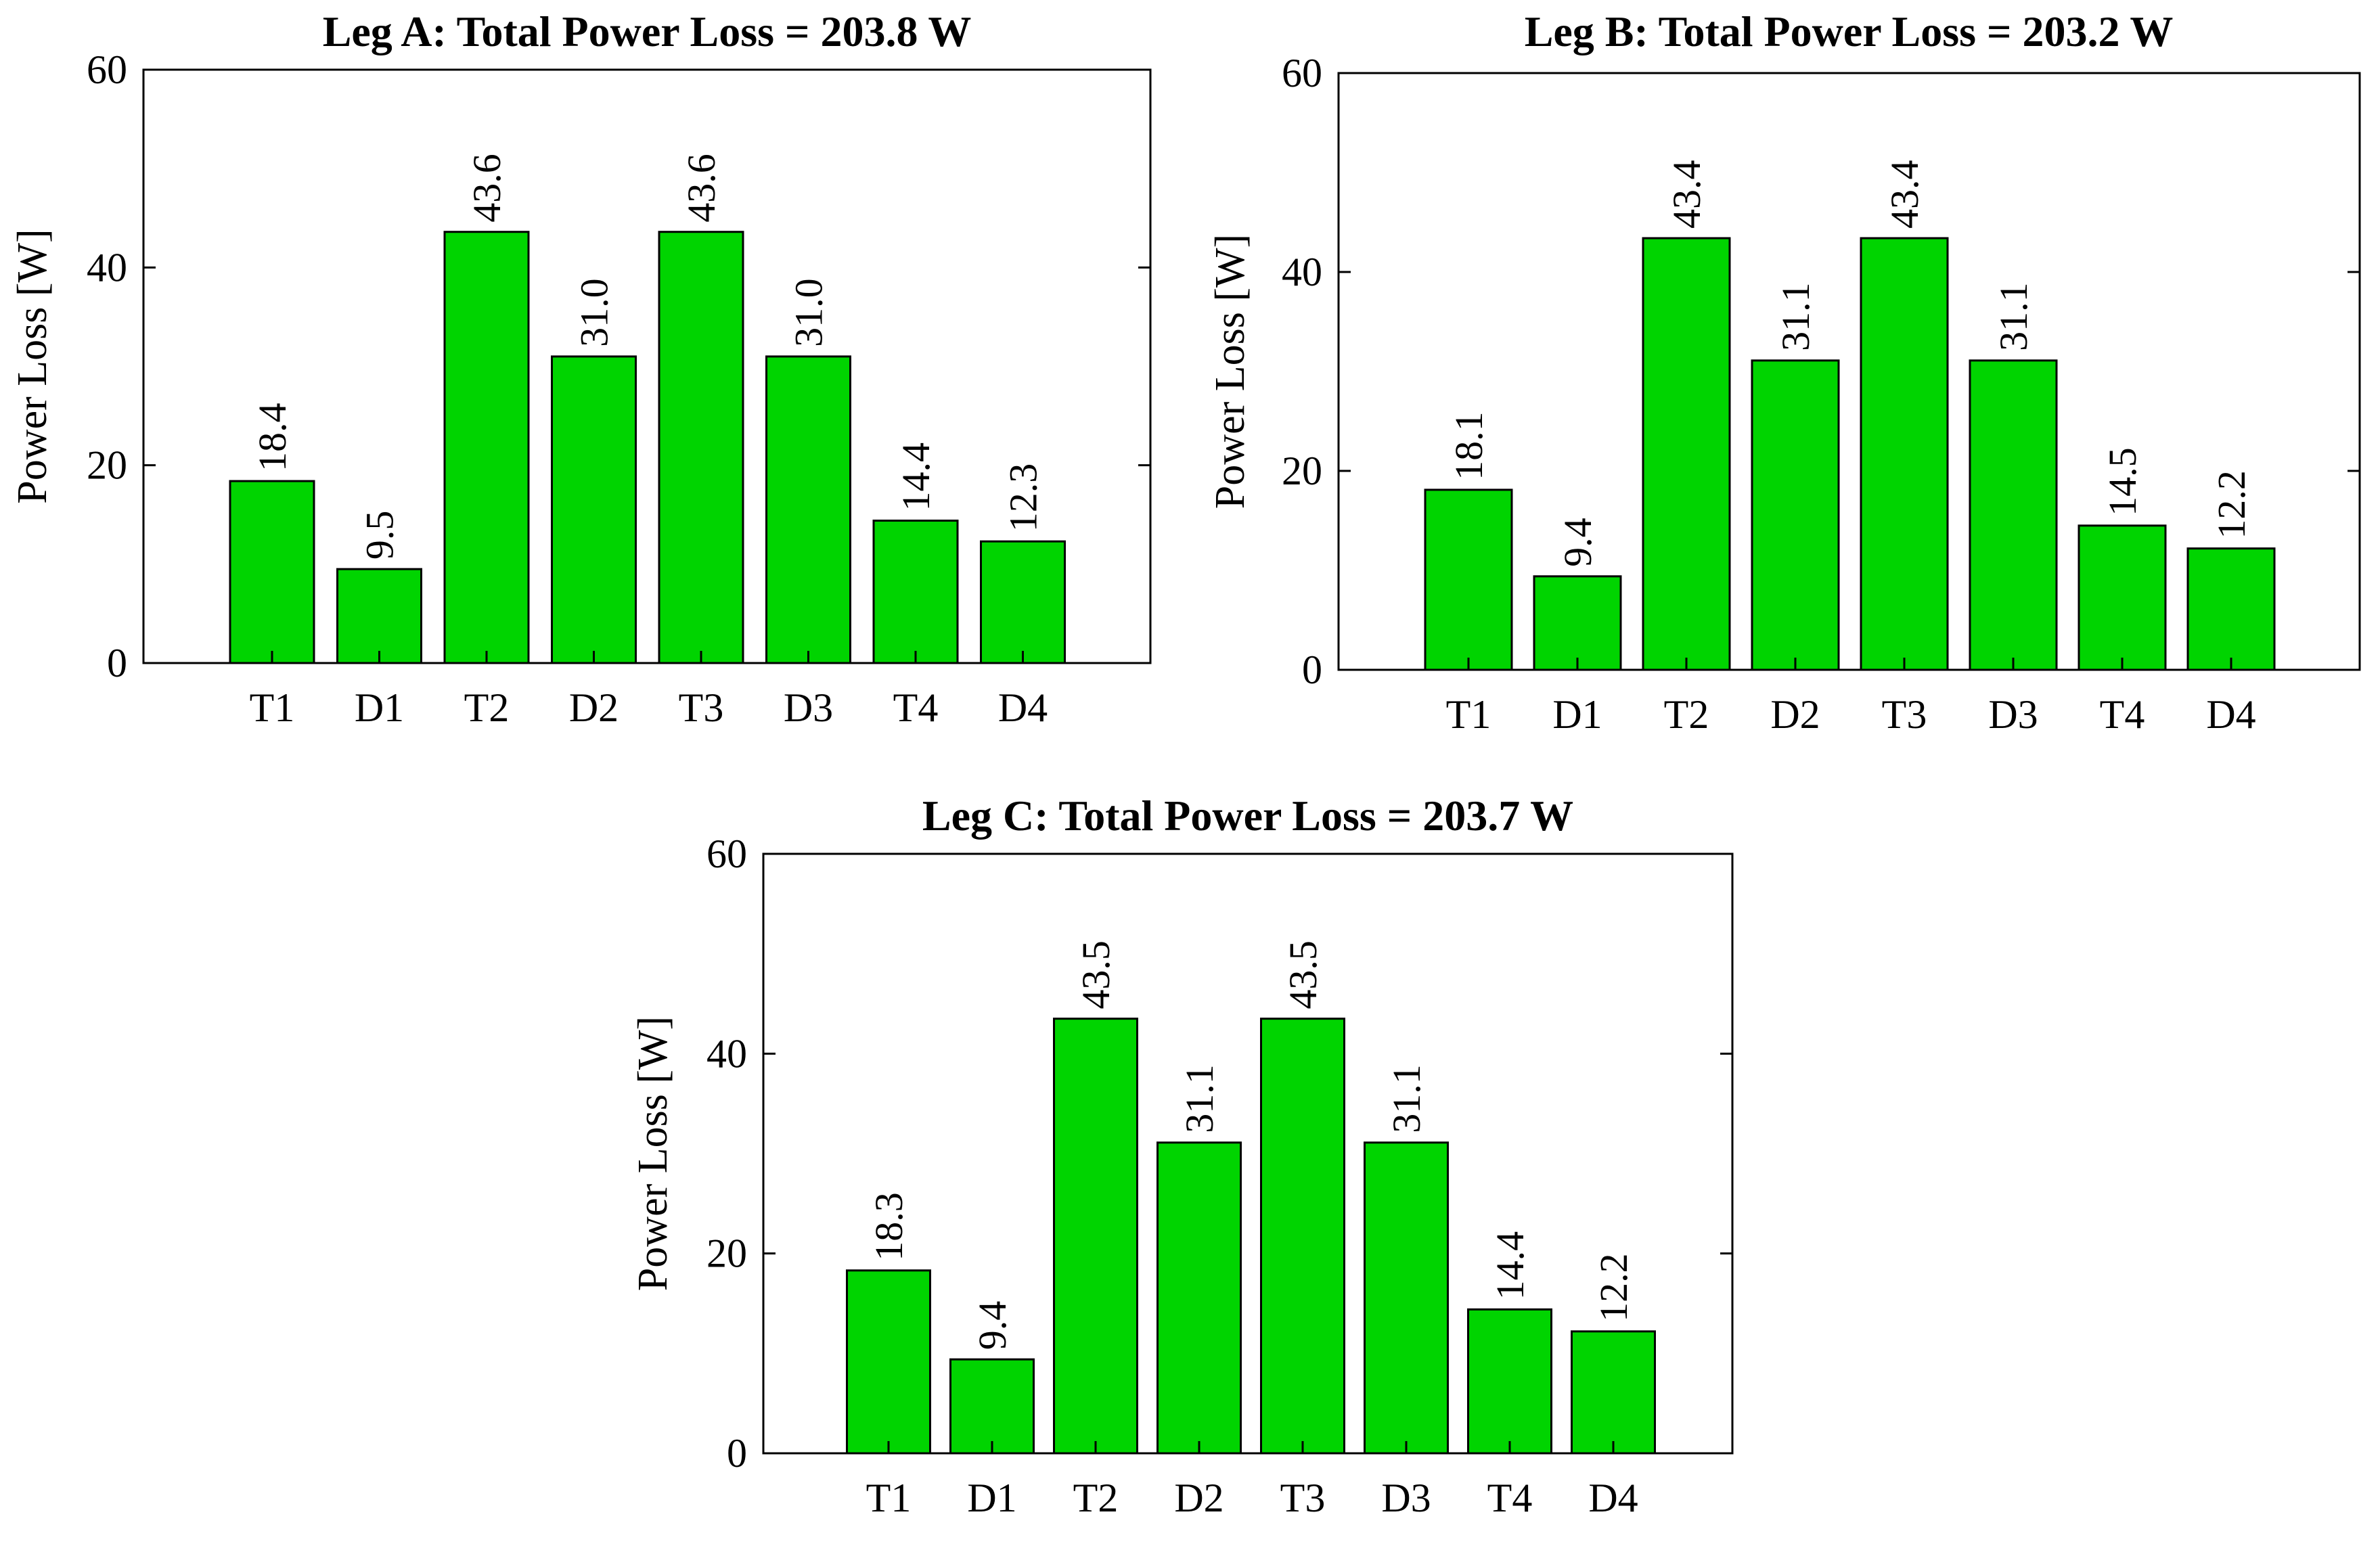  What do you see at coordinates (1303, 975) in the screenshot?
I see `data-label-t3: 43.5` at bounding box center [1303, 975].